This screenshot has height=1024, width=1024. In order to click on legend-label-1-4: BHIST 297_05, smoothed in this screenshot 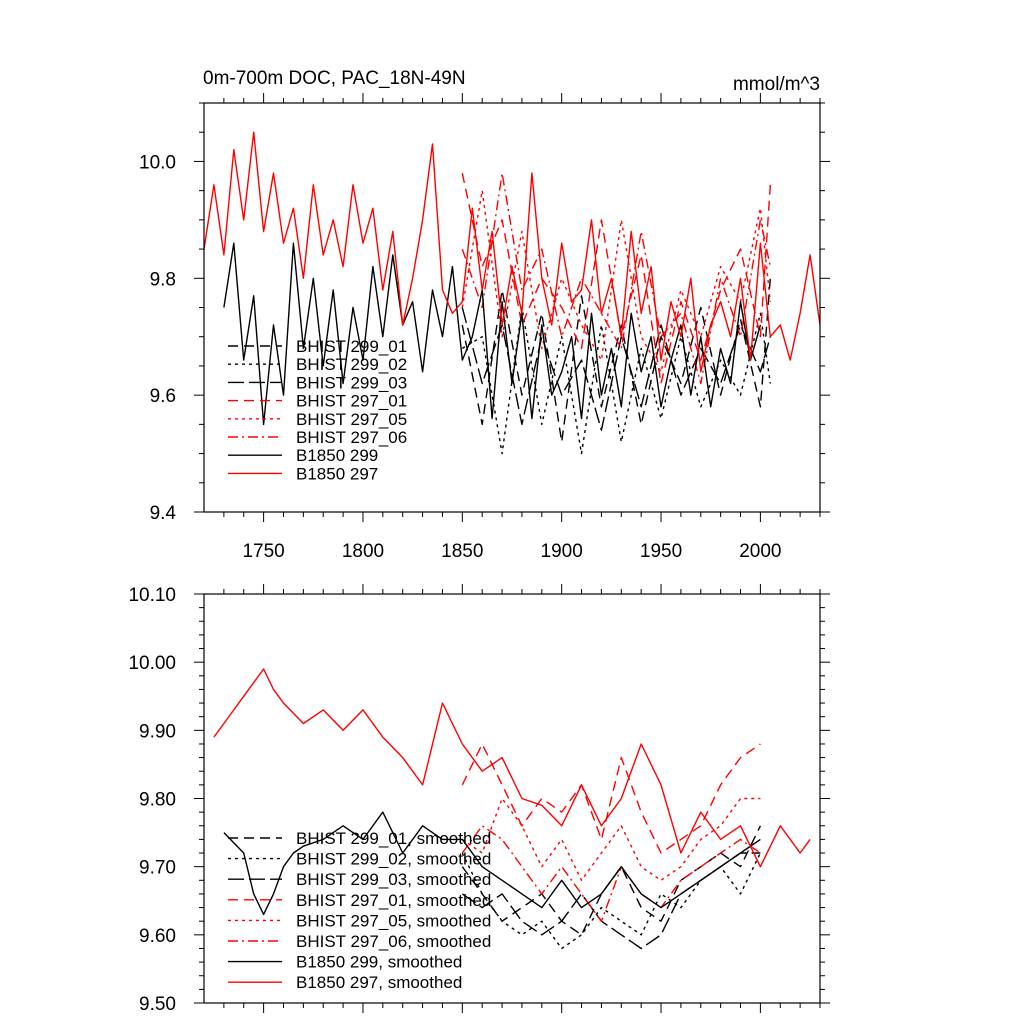, I will do `click(393, 920)`.